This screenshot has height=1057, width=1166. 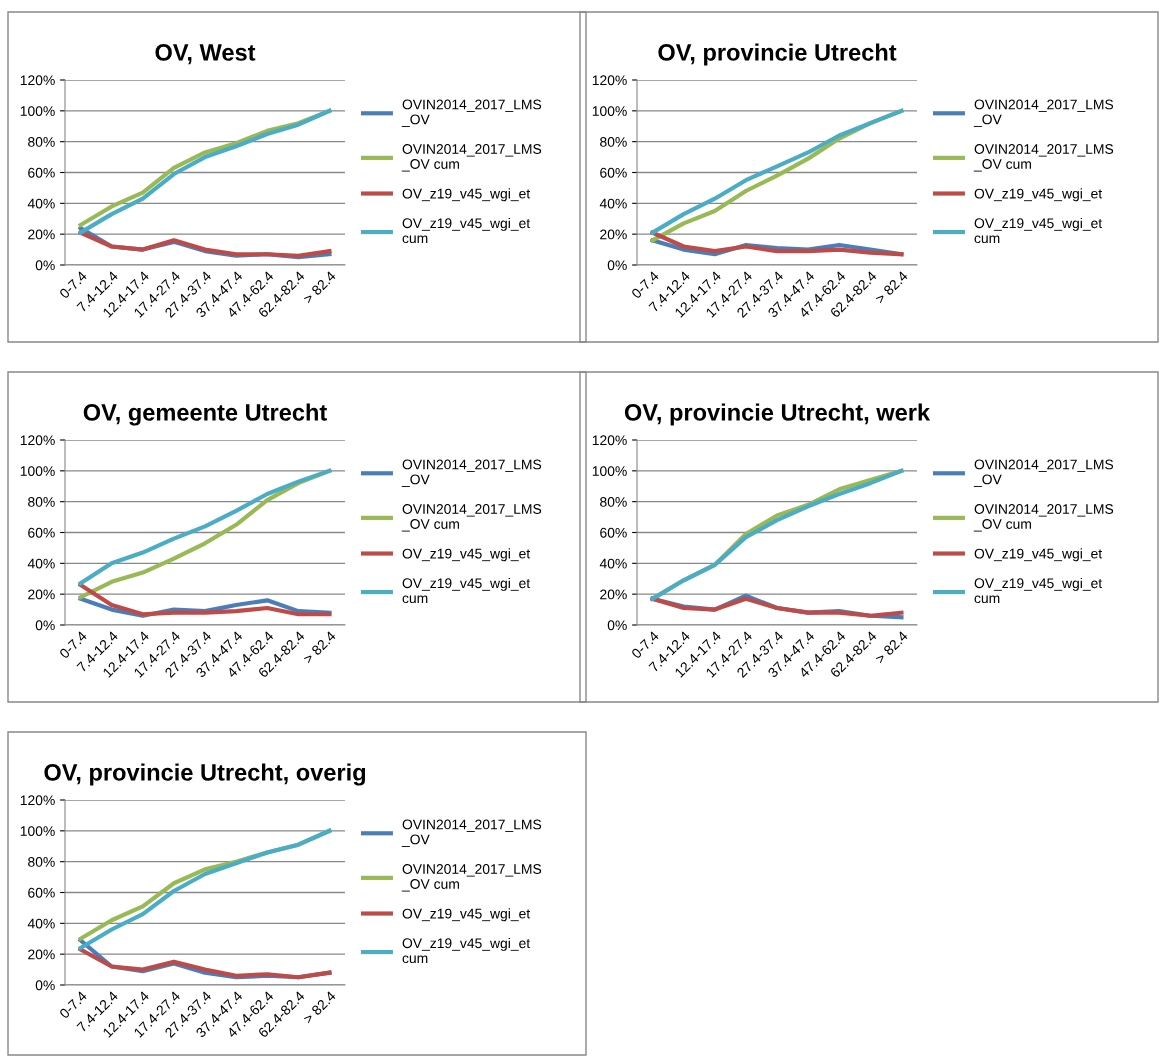 What do you see at coordinates (777, 54) in the screenshot?
I see `chart-title: OV, provincie Utrecht` at bounding box center [777, 54].